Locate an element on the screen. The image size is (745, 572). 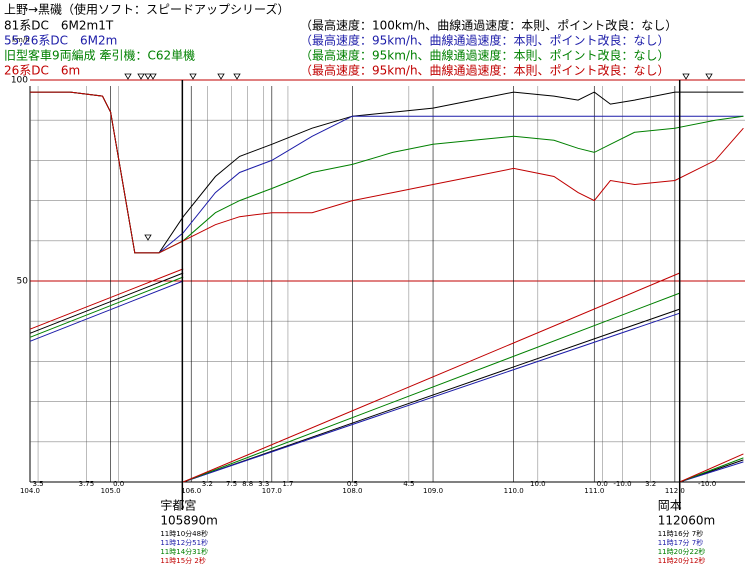
arrival-time: 11時20分12秒 is located at coordinates (682, 560).